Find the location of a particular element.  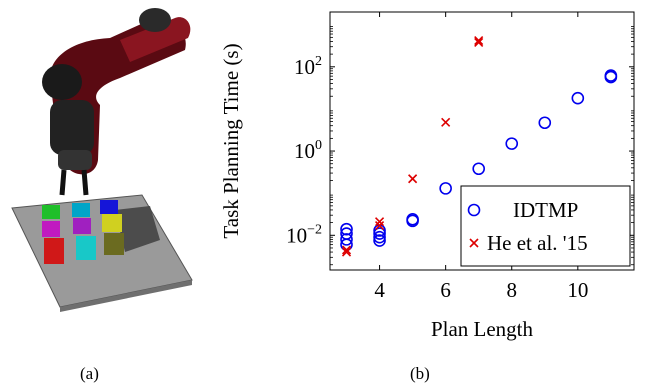

caption-a: (a) is located at coordinates (89, 373).